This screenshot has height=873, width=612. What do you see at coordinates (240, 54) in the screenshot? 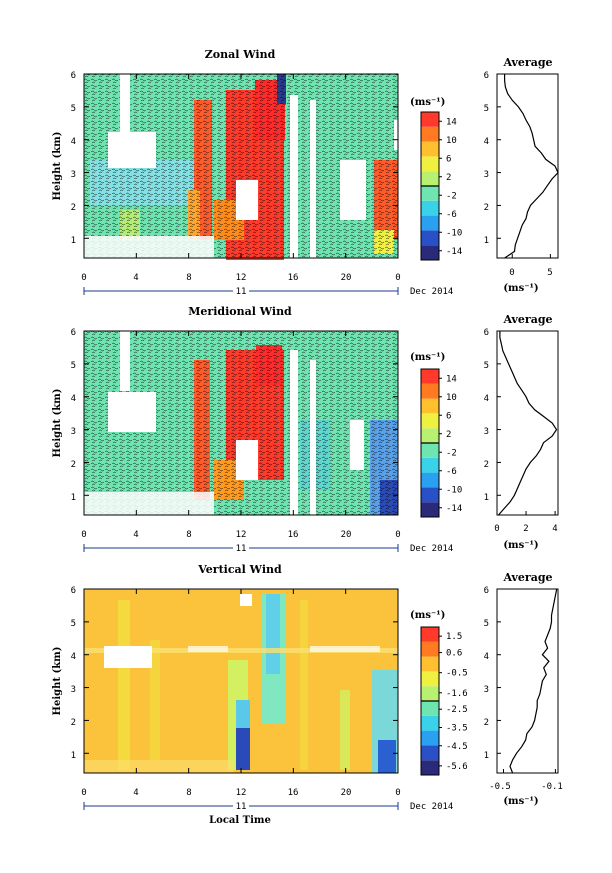
I see `panel-title: Zonal Wind` at bounding box center [240, 54].